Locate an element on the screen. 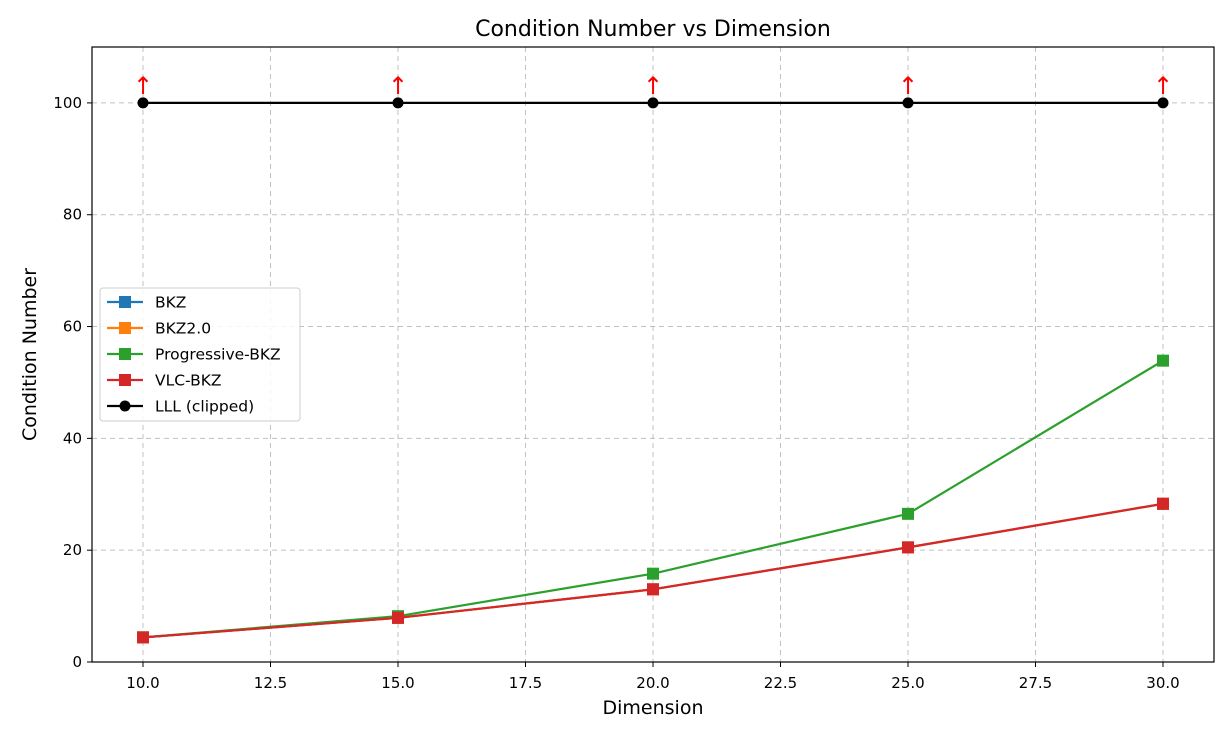  y-tick-label: 20 is located at coordinates (72, 550).